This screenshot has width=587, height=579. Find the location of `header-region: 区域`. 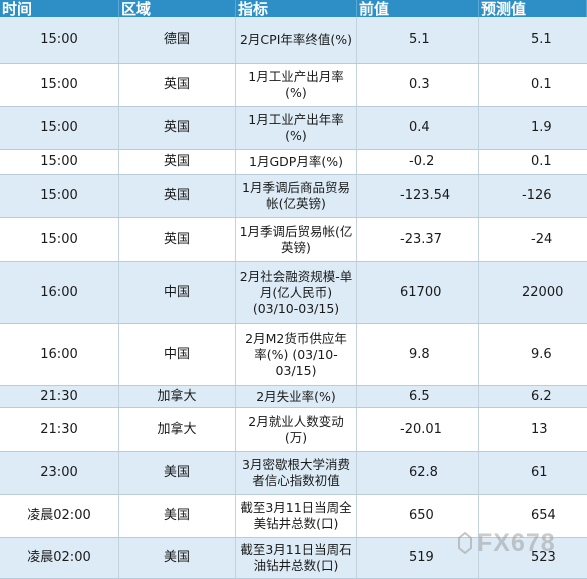

header-region: 区域 is located at coordinates (177, 8).